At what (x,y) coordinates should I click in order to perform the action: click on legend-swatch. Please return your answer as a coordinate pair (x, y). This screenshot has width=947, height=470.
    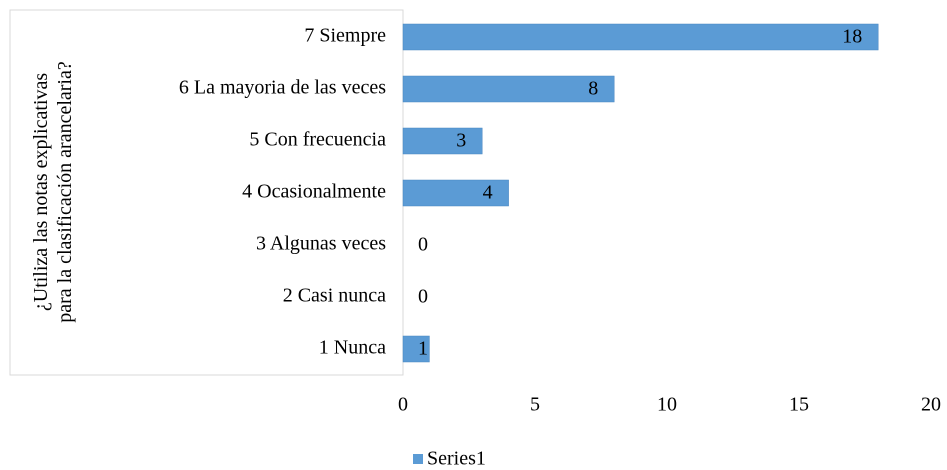
    Looking at the image, I should click on (418, 459).